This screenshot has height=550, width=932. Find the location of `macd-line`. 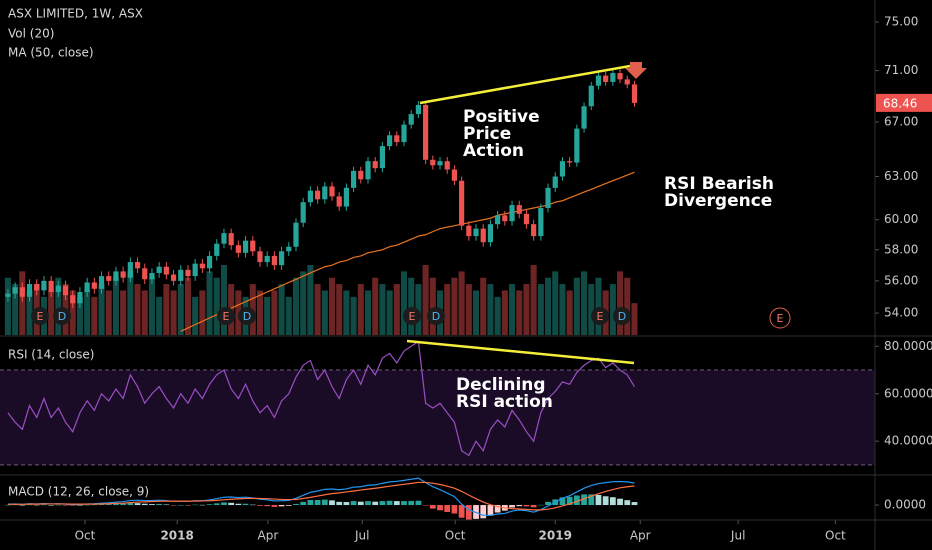

macd-line is located at coordinates (321, 496).